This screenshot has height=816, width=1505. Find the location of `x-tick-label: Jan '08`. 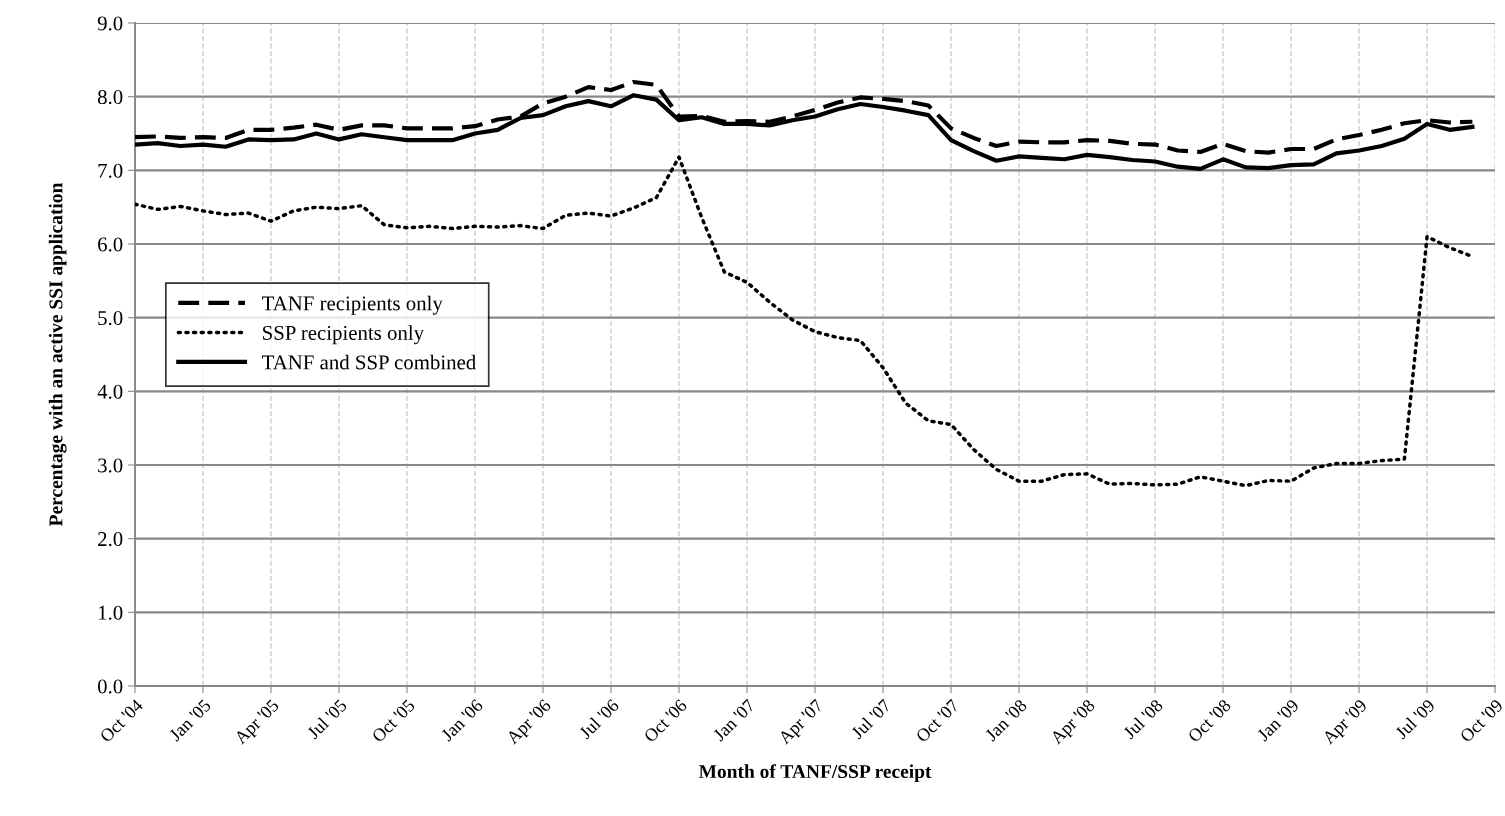

x-tick-label: Jan '08 is located at coordinates (1006, 720).